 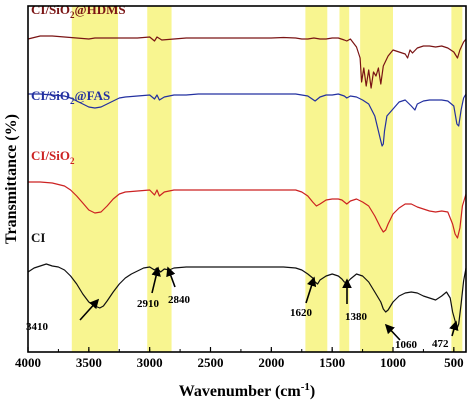 What do you see at coordinates (240, 391) in the screenshot?
I see `x-axis-title-main: Wavenumber (cm` at bounding box center [240, 391].